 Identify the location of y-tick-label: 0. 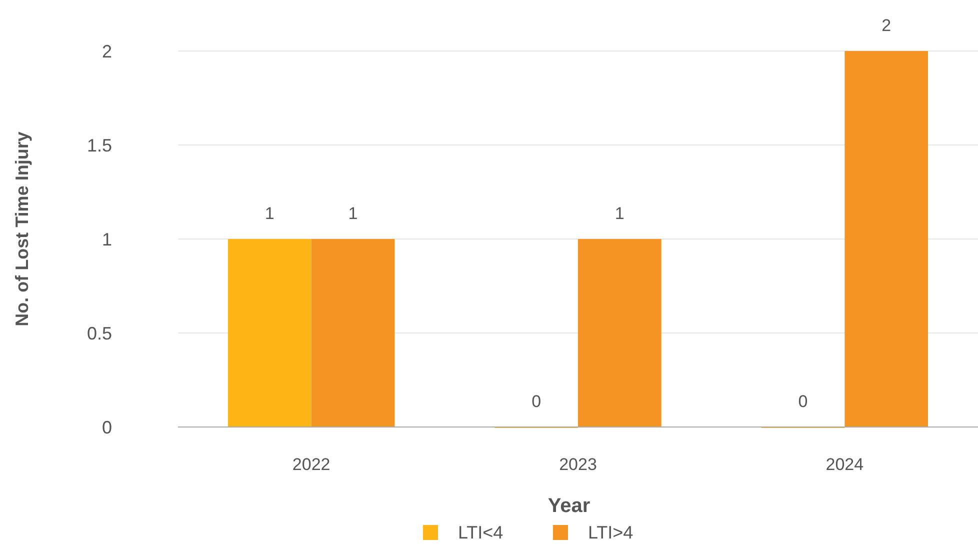
(107, 427).